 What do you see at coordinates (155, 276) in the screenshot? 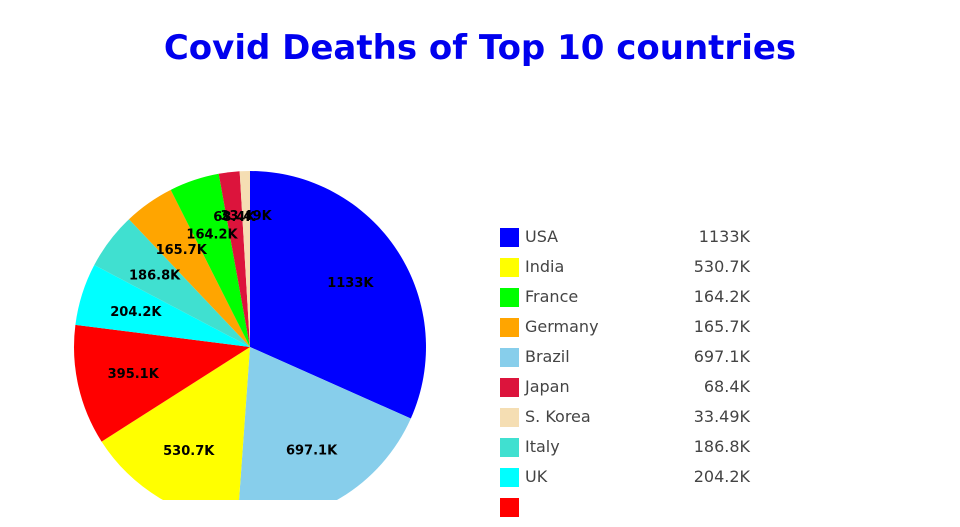
I see `slice-label-italy: 186.8K` at bounding box center [155, 276].